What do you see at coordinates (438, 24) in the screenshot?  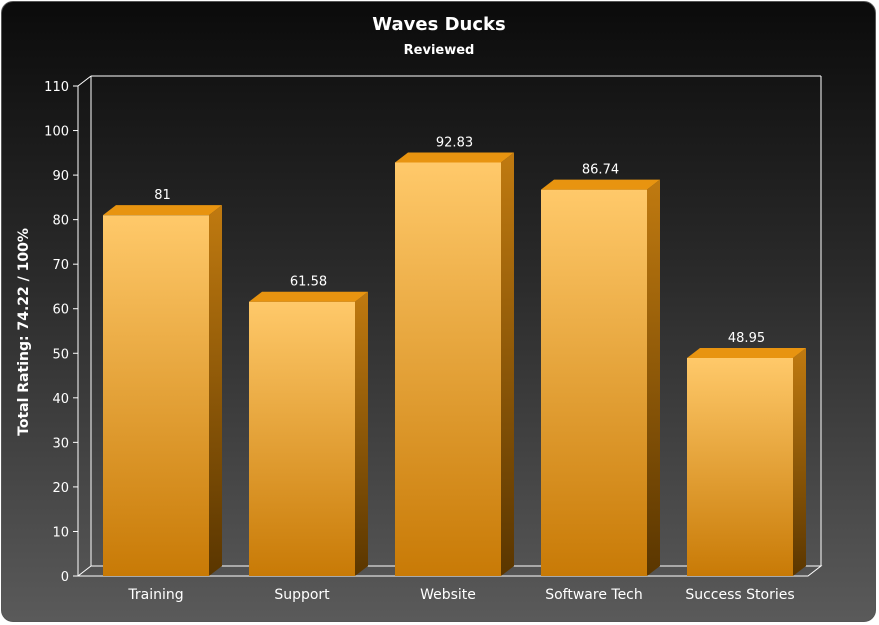 I see `chart-title: Waves Ducks` at bounding box center [438, 24].